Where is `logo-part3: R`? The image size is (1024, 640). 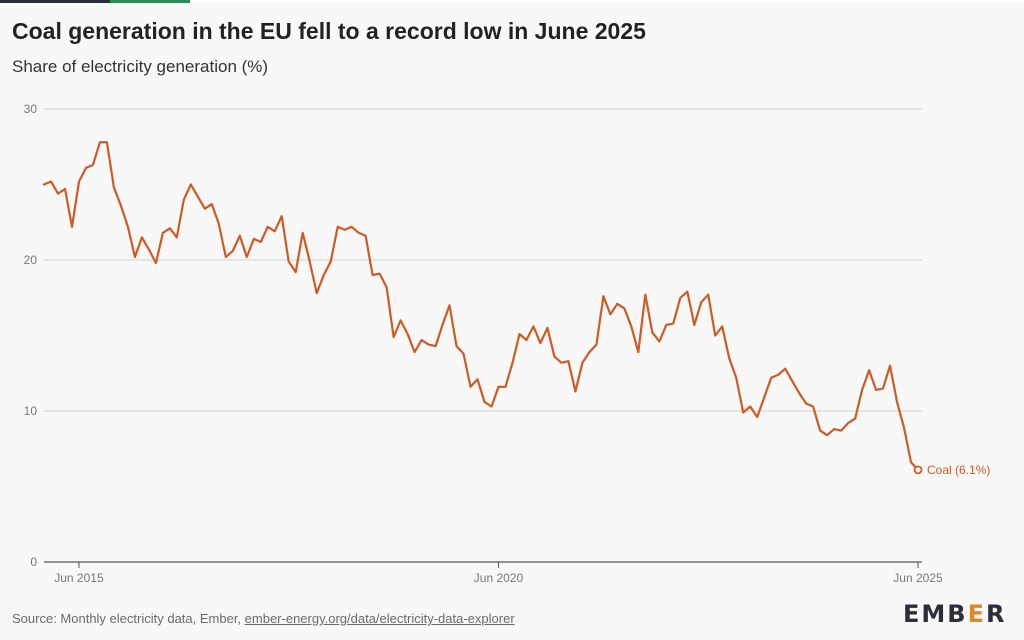
logo-part3: R is located at coordinates (996, 614).